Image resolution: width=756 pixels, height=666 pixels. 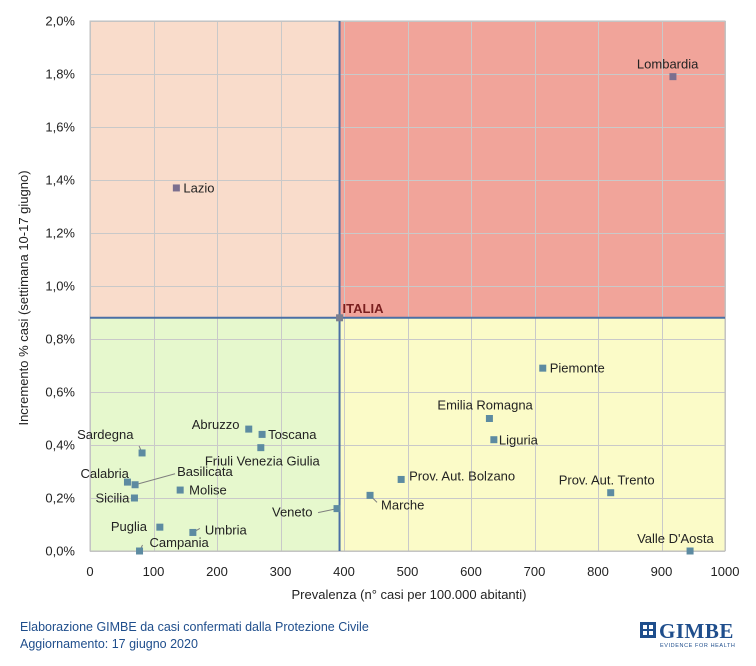 What do you see at coordinates (364, 308) in the screenshot?
I see `italia-label: ITALIA` at bounding box center [364, 308].